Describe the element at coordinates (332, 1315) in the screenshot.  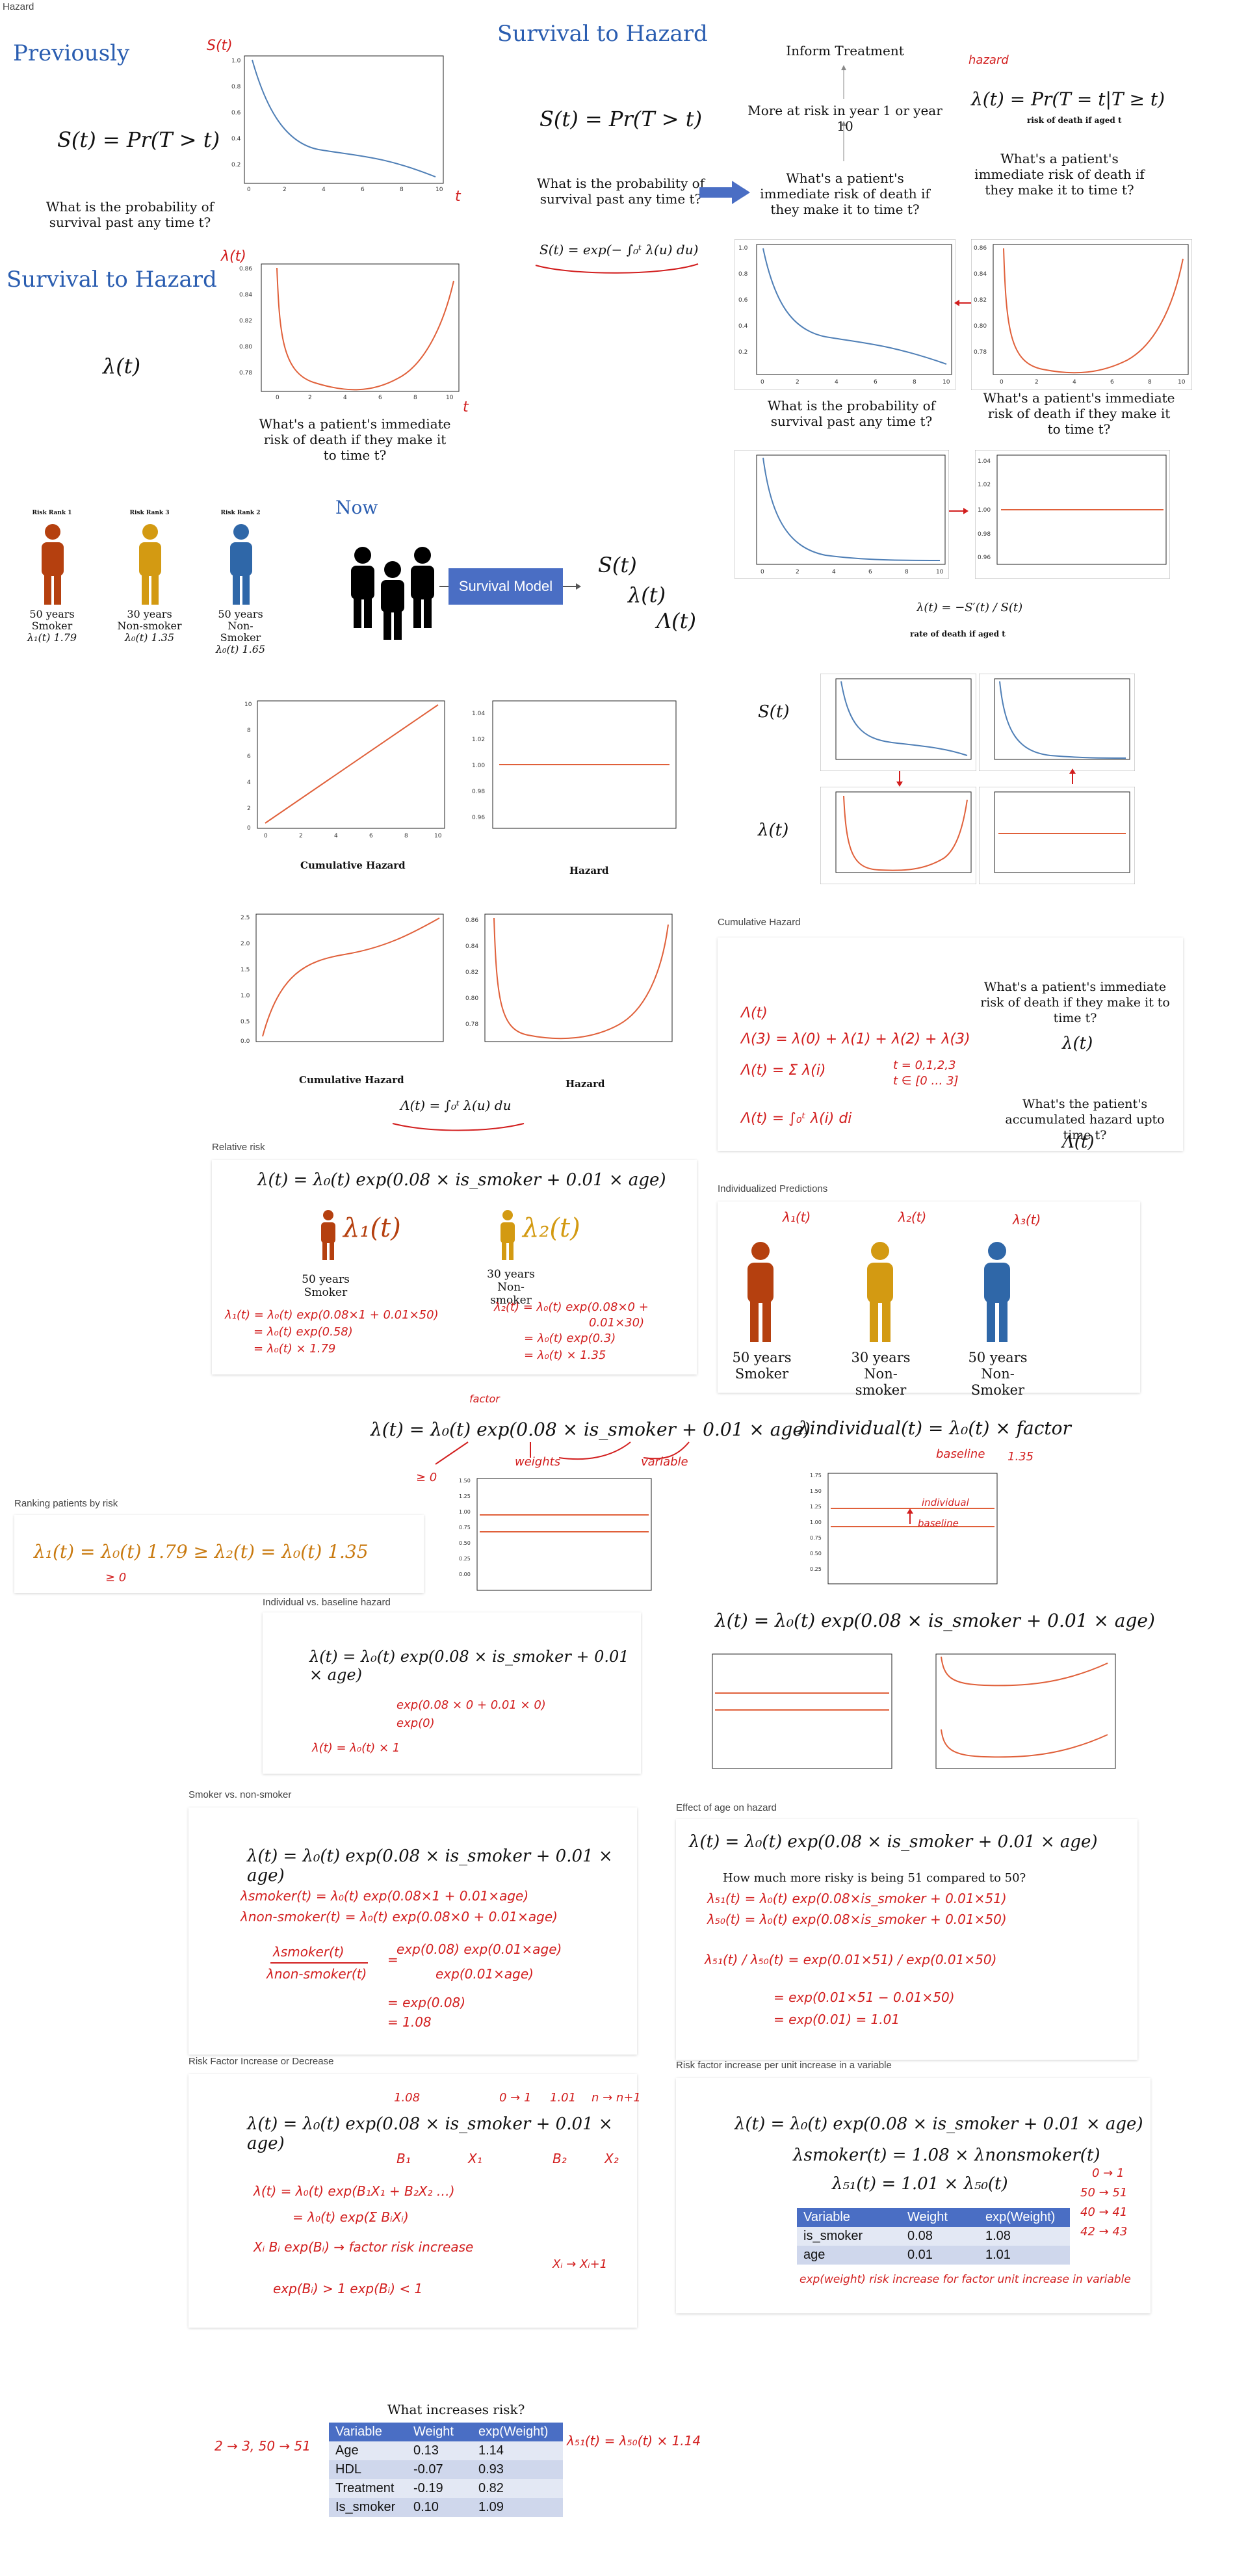
I see `relrisk-note-l1: λ₁(t) = λ₀(t) exp(0.08×1 + 0.01×50)` at that location.